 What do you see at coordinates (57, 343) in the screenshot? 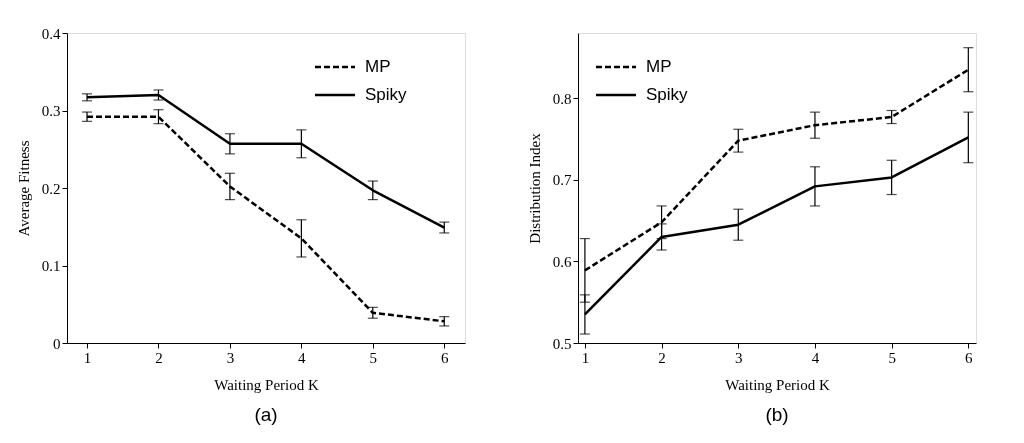
I see `y-tick-label: 0` at bounding box center [57, 343].